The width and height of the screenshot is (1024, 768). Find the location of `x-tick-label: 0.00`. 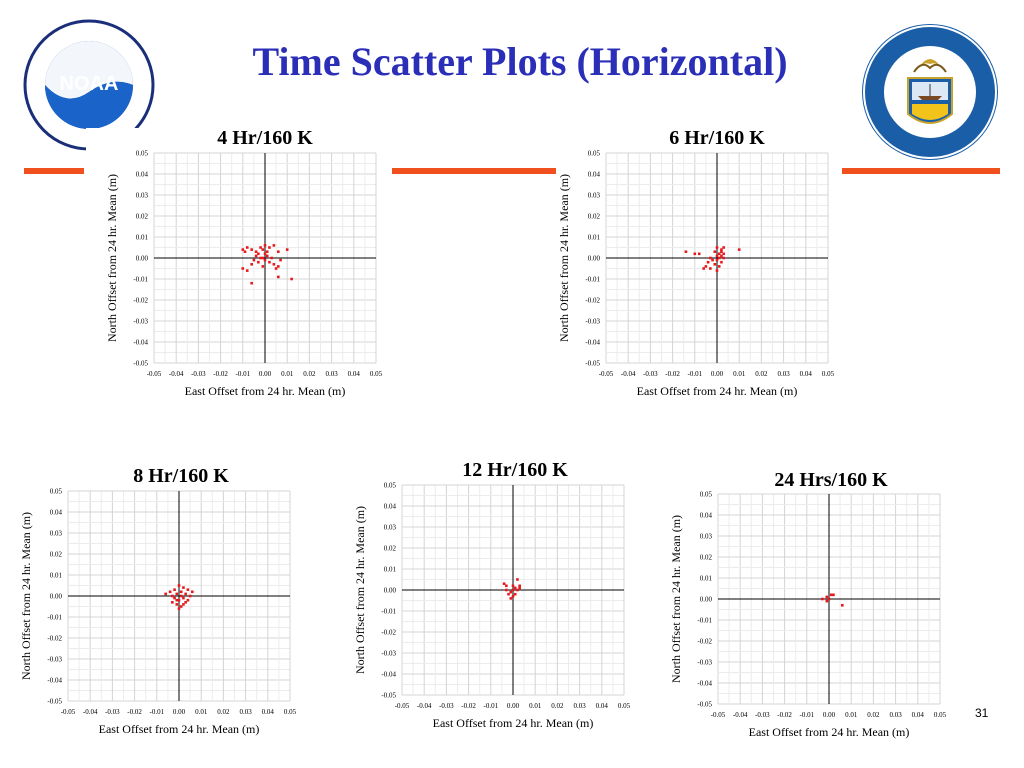

x-tick-label: 0.00 is located at coordinates (829, 715).